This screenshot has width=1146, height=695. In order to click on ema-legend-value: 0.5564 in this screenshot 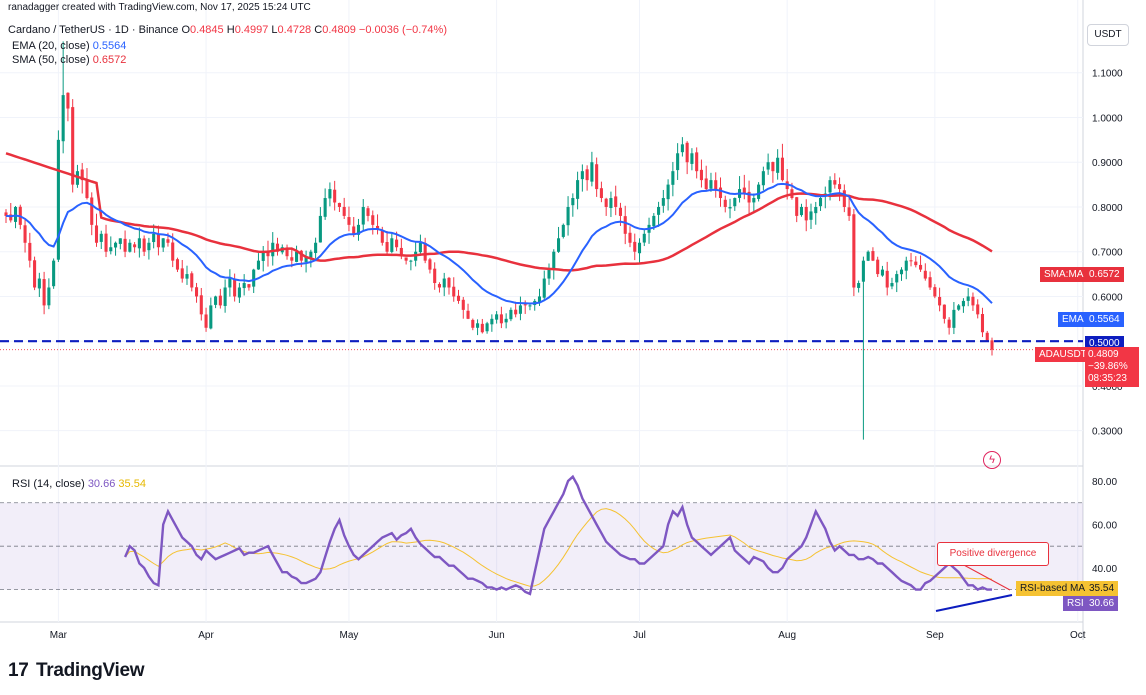, I will do `click(109, 46)`.